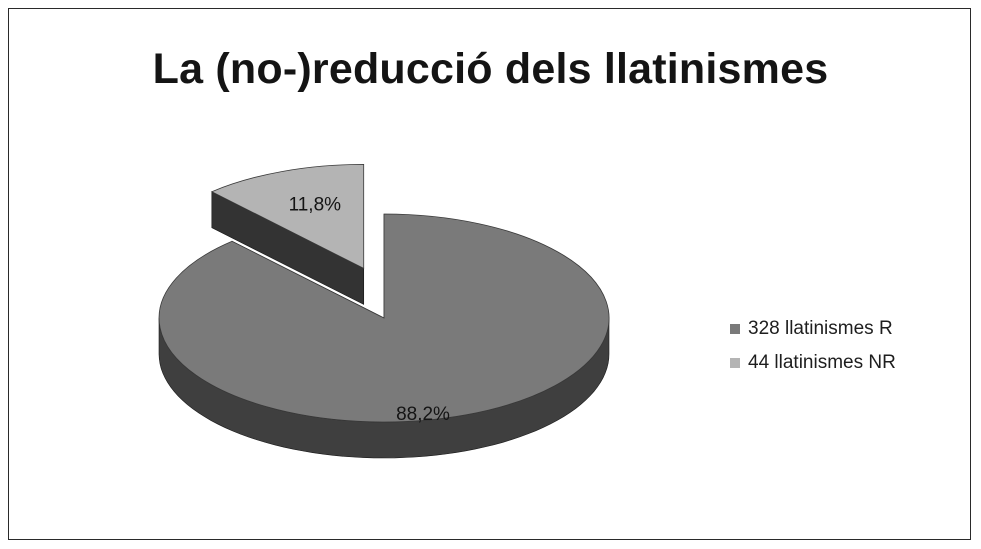 This screenshot has height=549, width=981. What do you see at coordinates (822, 362) in the screenshot?
I see `legend-label-nr: 44 llatinismes NR` at bounding box center [822, 362].